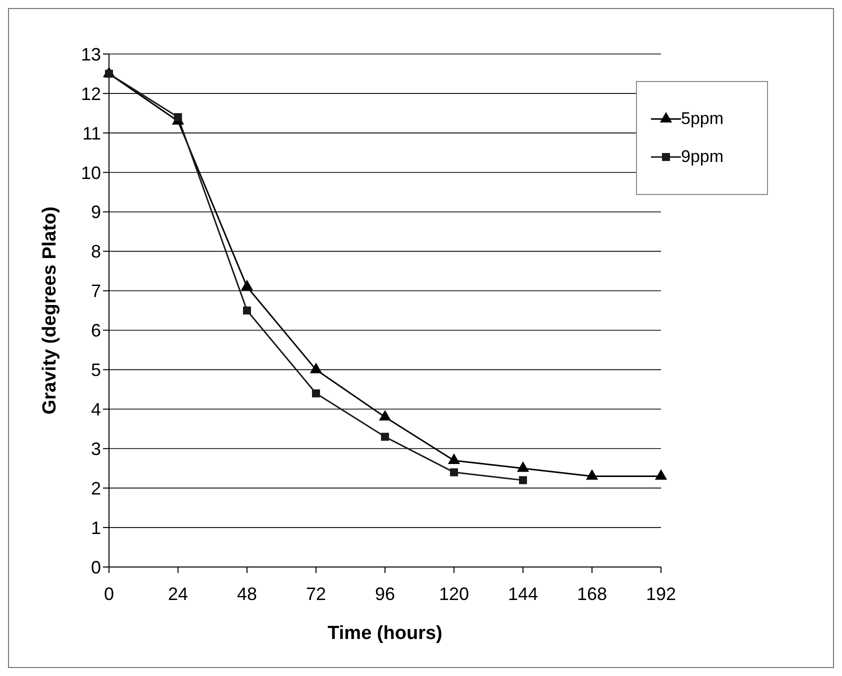 This screenshot has height=676, width=842. What do you see at coordinates (95, 488) in the screenshot?
I see `y-tick-label: 2` at bounding box center [95, 488].